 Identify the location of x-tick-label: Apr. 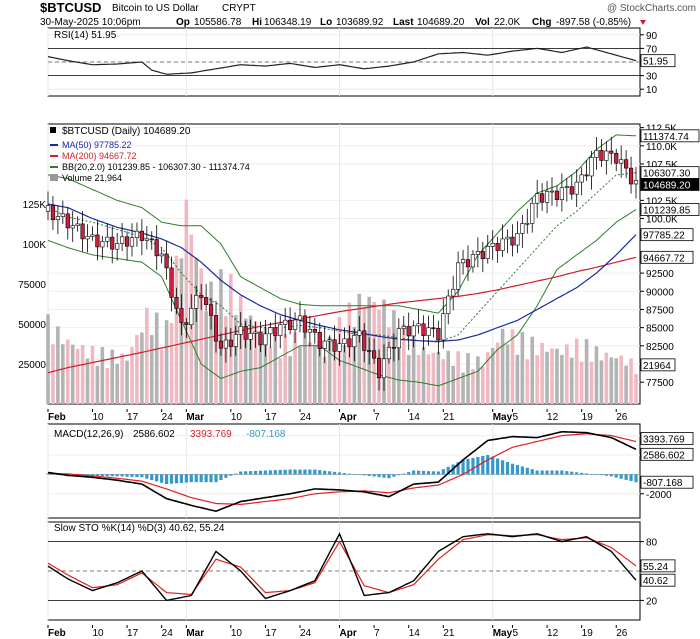
(348, 417).